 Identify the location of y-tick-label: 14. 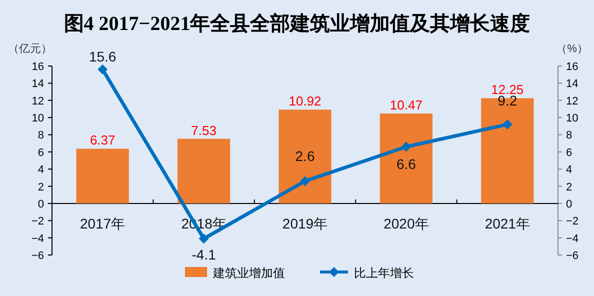
(38, 84).